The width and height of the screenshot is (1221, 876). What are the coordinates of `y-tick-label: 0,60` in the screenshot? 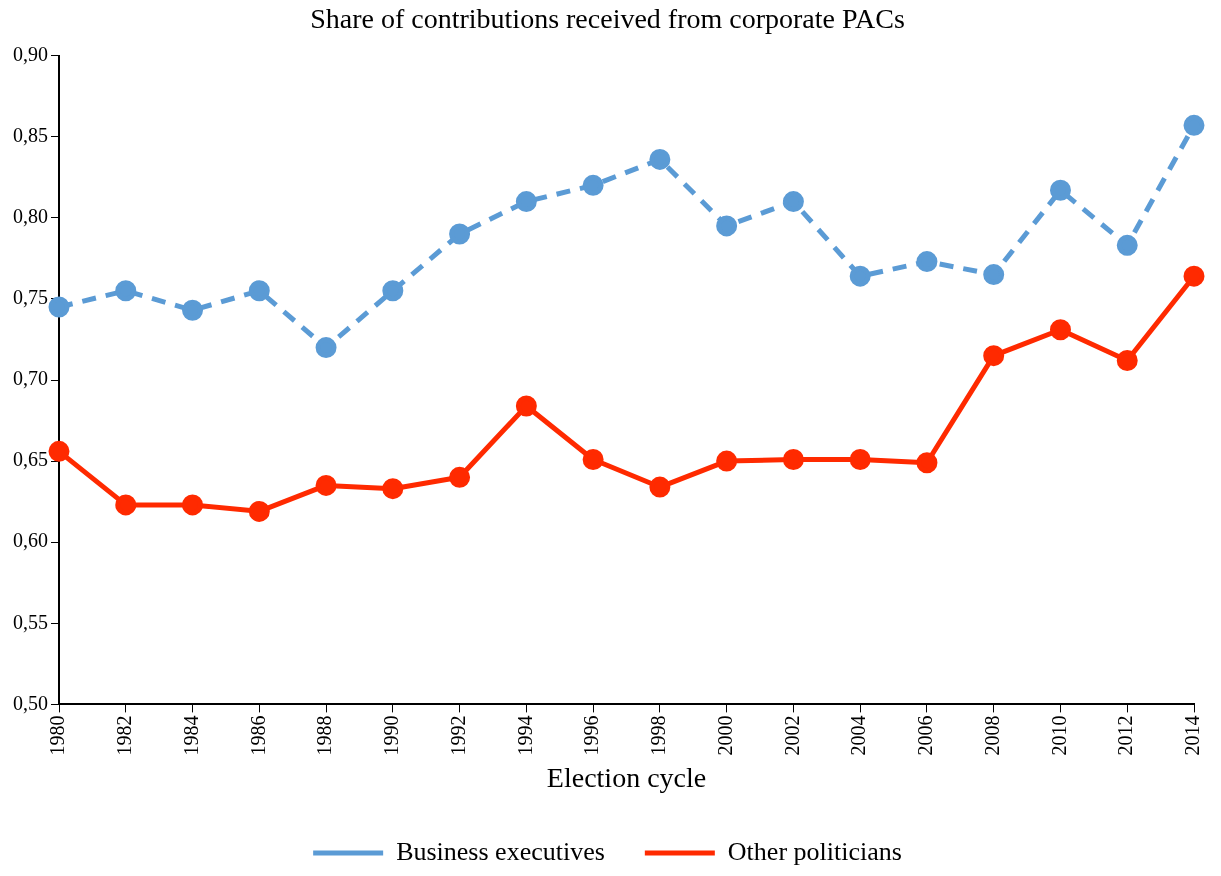 It's located at (30, 540).